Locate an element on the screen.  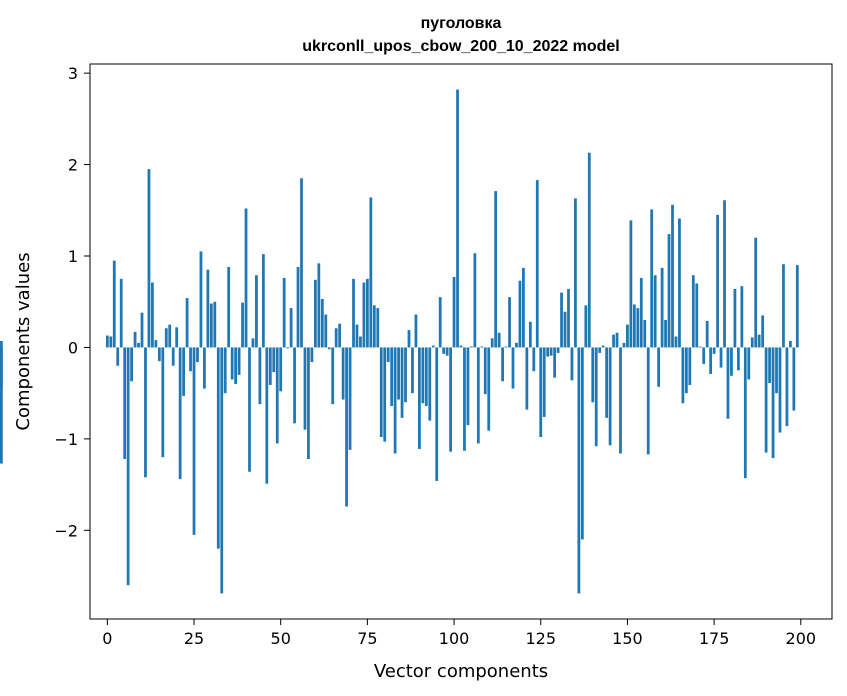
y-axis: −2 −1 0 1 2 3 is located at coordinates (72, 302).